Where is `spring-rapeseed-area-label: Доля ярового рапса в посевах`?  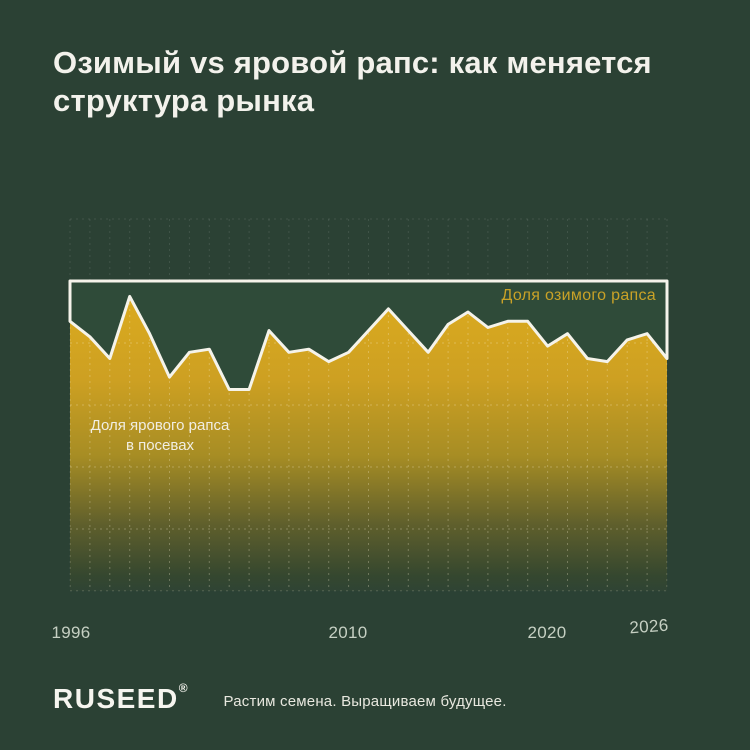
spring-rapeseed-area-label: Доля ярового рапса в посевах is located at coordinates (160, 436).